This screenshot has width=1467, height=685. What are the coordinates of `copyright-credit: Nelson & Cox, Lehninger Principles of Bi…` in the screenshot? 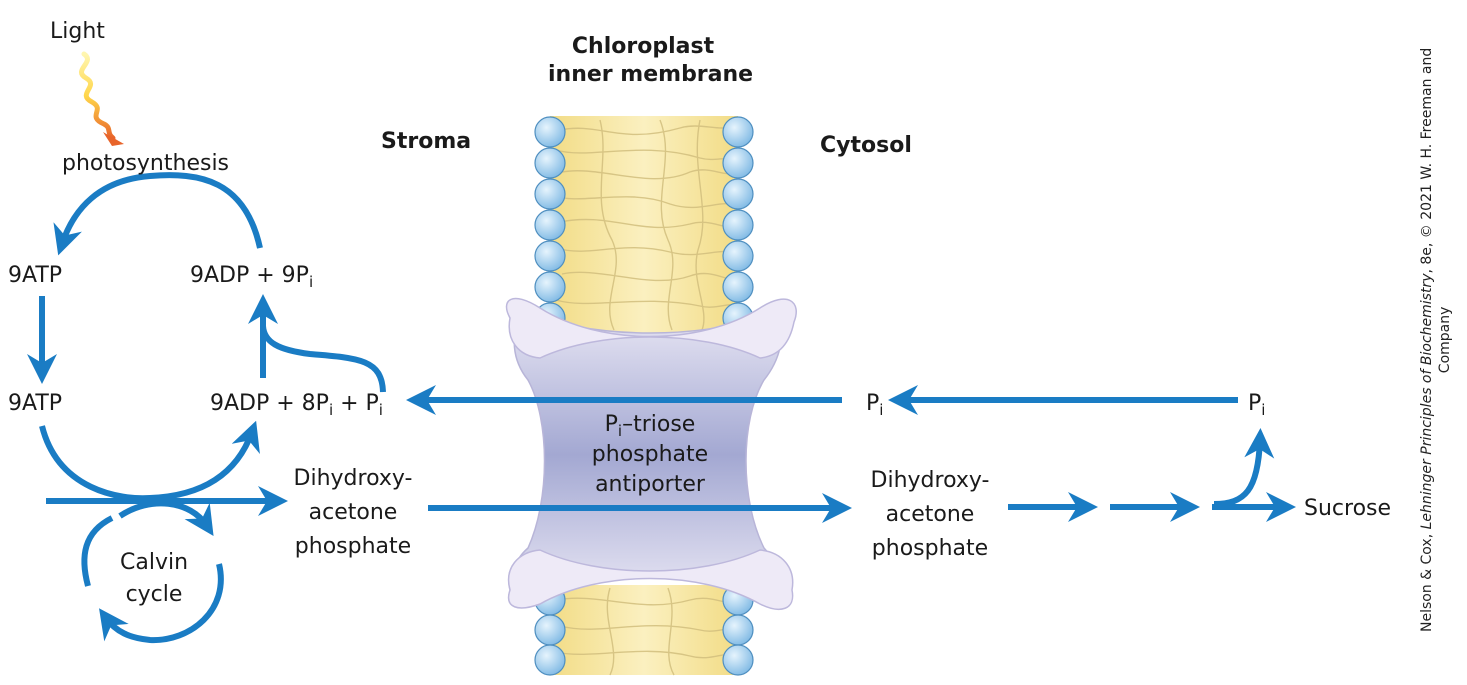 It's located at (1436, 340).